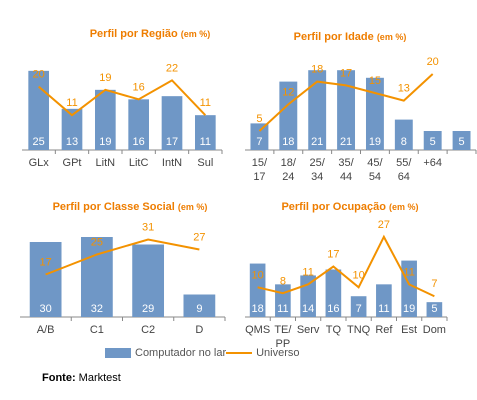 Image resolution: width=477 pixels, height=400 pixels. I want to click on chart-3-title: Perfil por Ocupação (em %), so click(349, 207).